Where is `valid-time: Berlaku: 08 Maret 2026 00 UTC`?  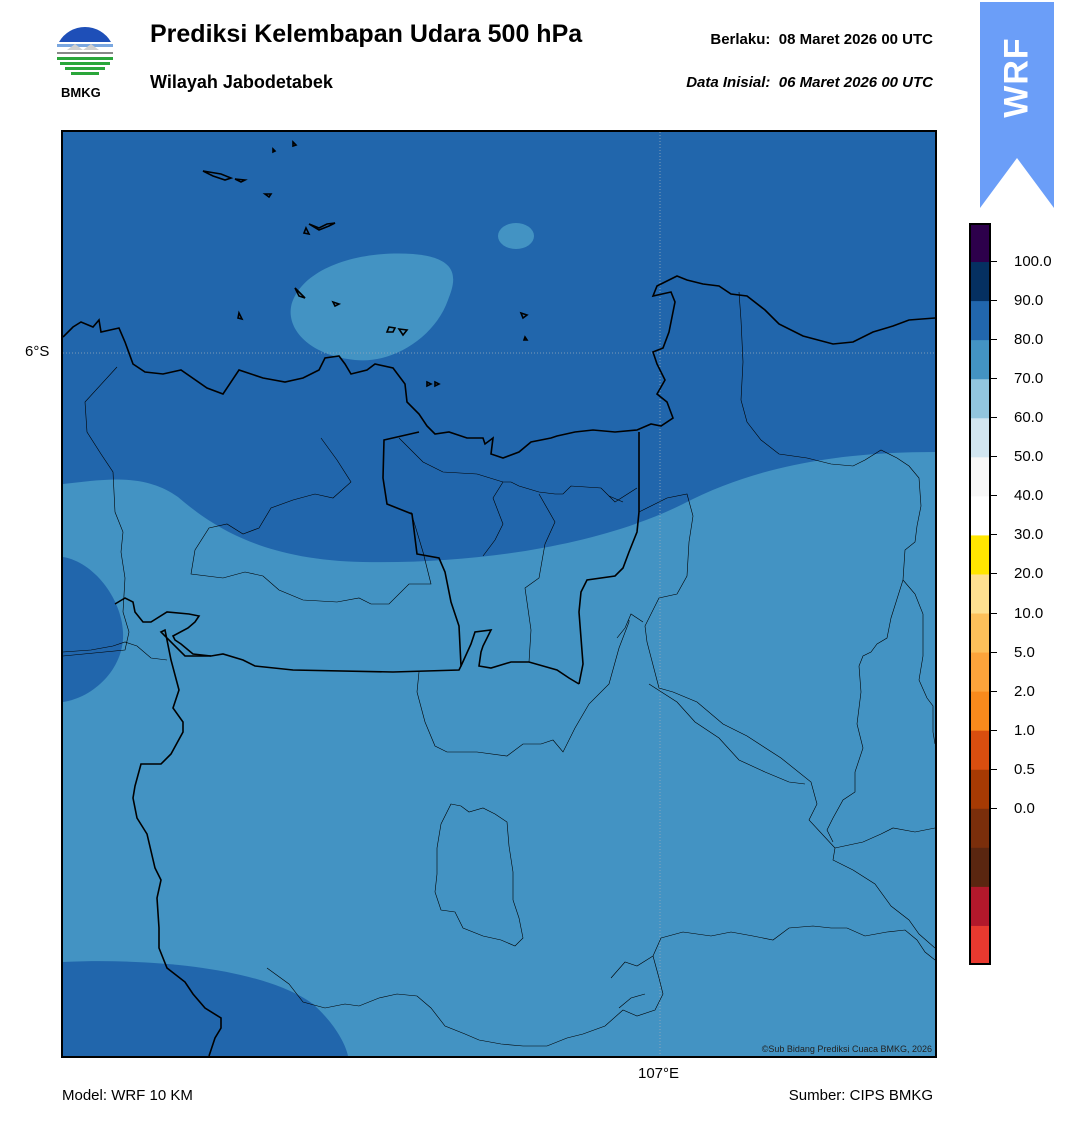
valid-time: Berlaku: 08 Maret 2026 00 UTC is located at coordinates (821, 39).